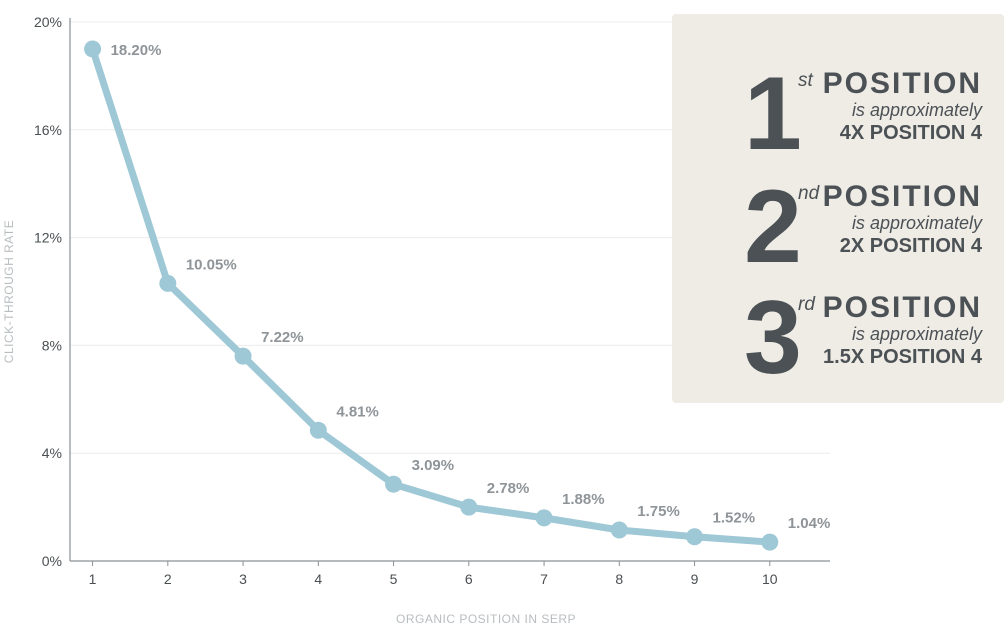  Describe the element at coordinates (910, 133) in the screenshot. I see `callout-detail: 4X POSITION 4` at that location.